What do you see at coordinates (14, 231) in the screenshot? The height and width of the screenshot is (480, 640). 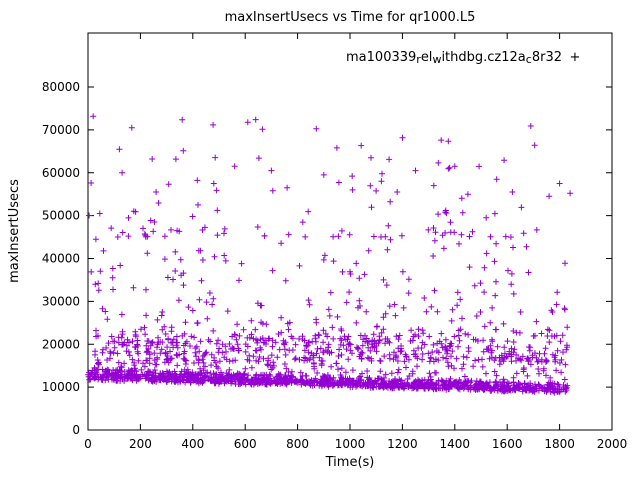 I see `y-axis-label: maxInsertUsecs` at bounding box center [14, 231].